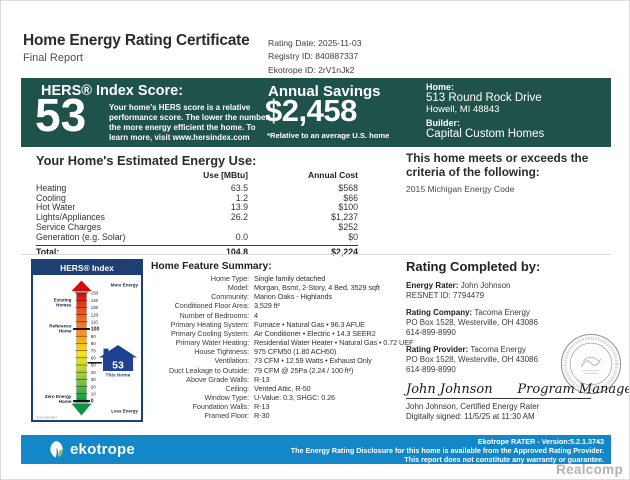 The height and width of the screenshot is (480, 630). Describe the element at coordinates (328, 135) in the screenshot. I see `annual-savings-note: *Relative to an average U.S. home` at that location.